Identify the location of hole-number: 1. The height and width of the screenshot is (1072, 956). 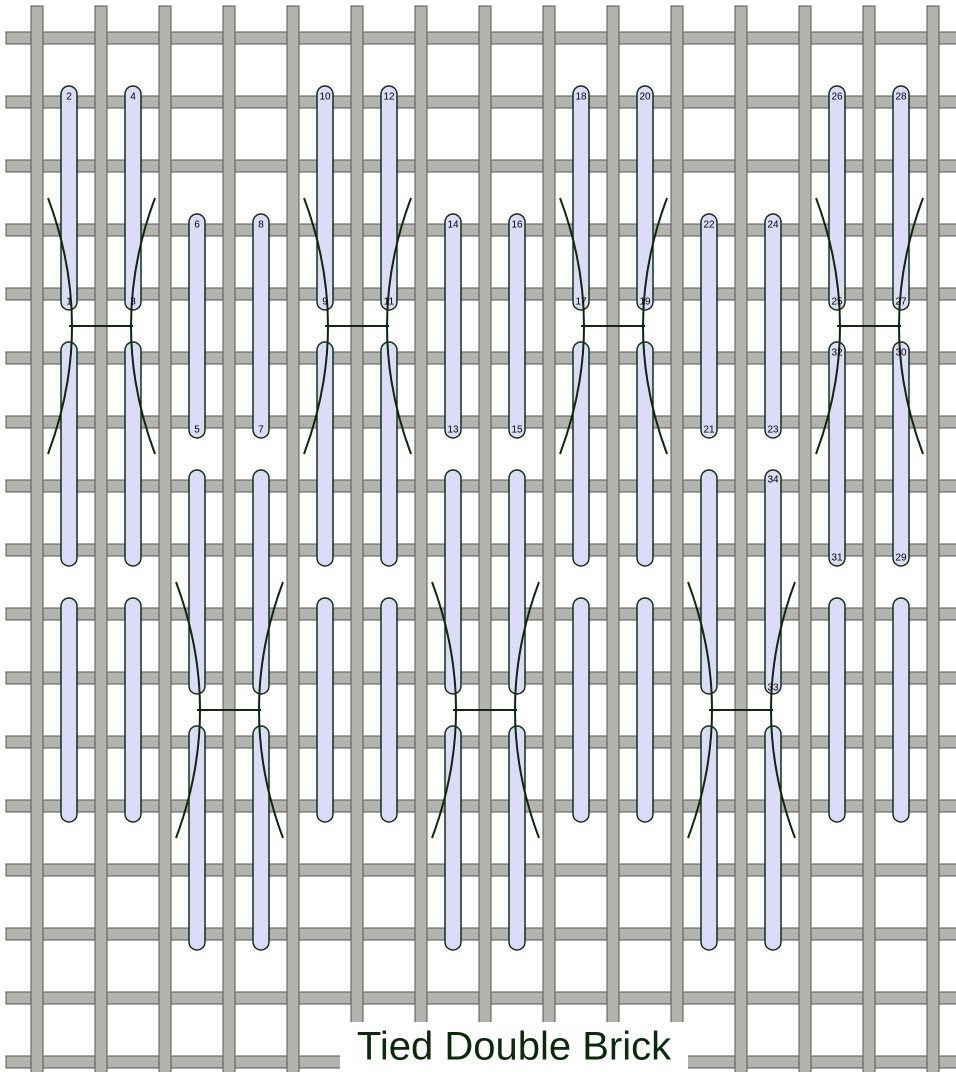
(69, 302).